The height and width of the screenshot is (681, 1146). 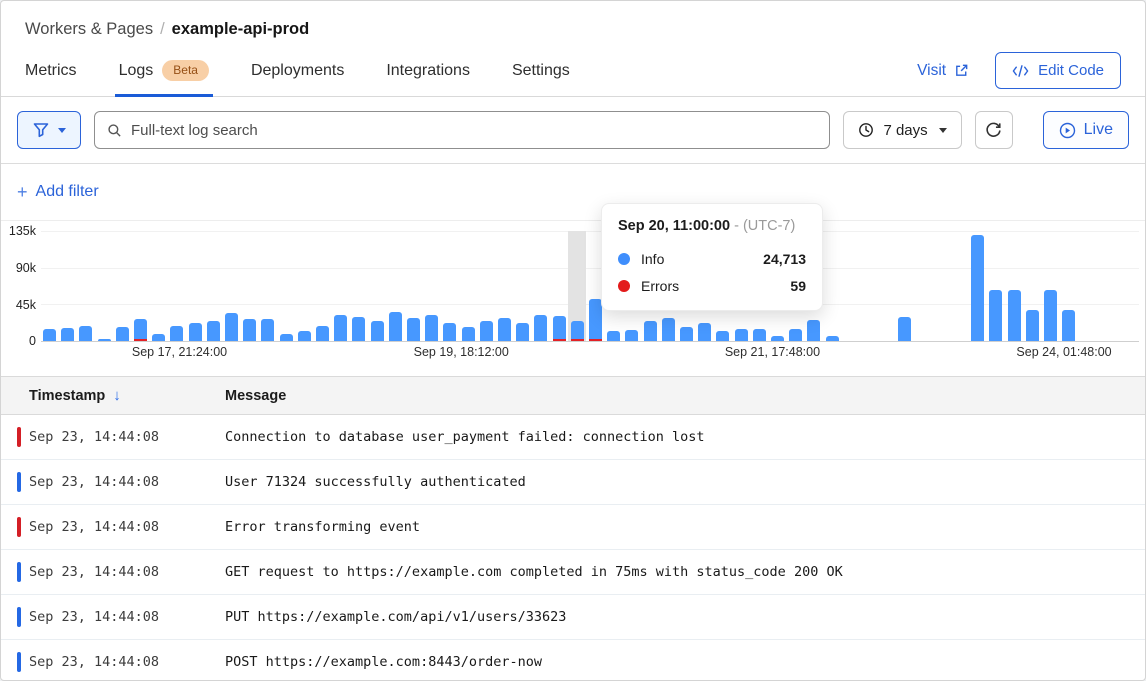 I want to click on live-button: Live, so click(x=1085, y=130).